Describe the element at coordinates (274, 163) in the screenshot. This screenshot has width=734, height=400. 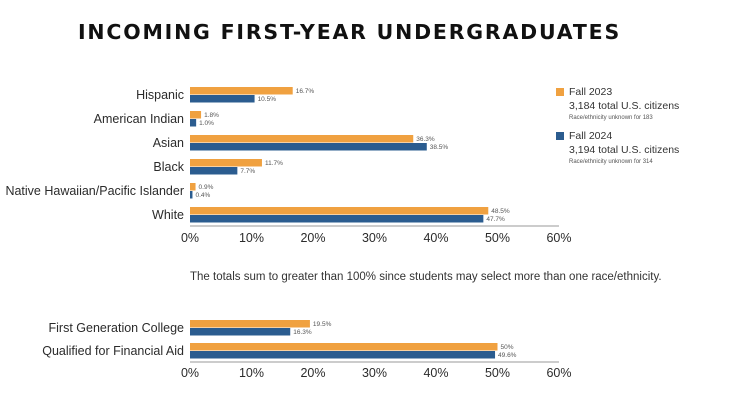
I see `data-label: 11.7%` at that location.